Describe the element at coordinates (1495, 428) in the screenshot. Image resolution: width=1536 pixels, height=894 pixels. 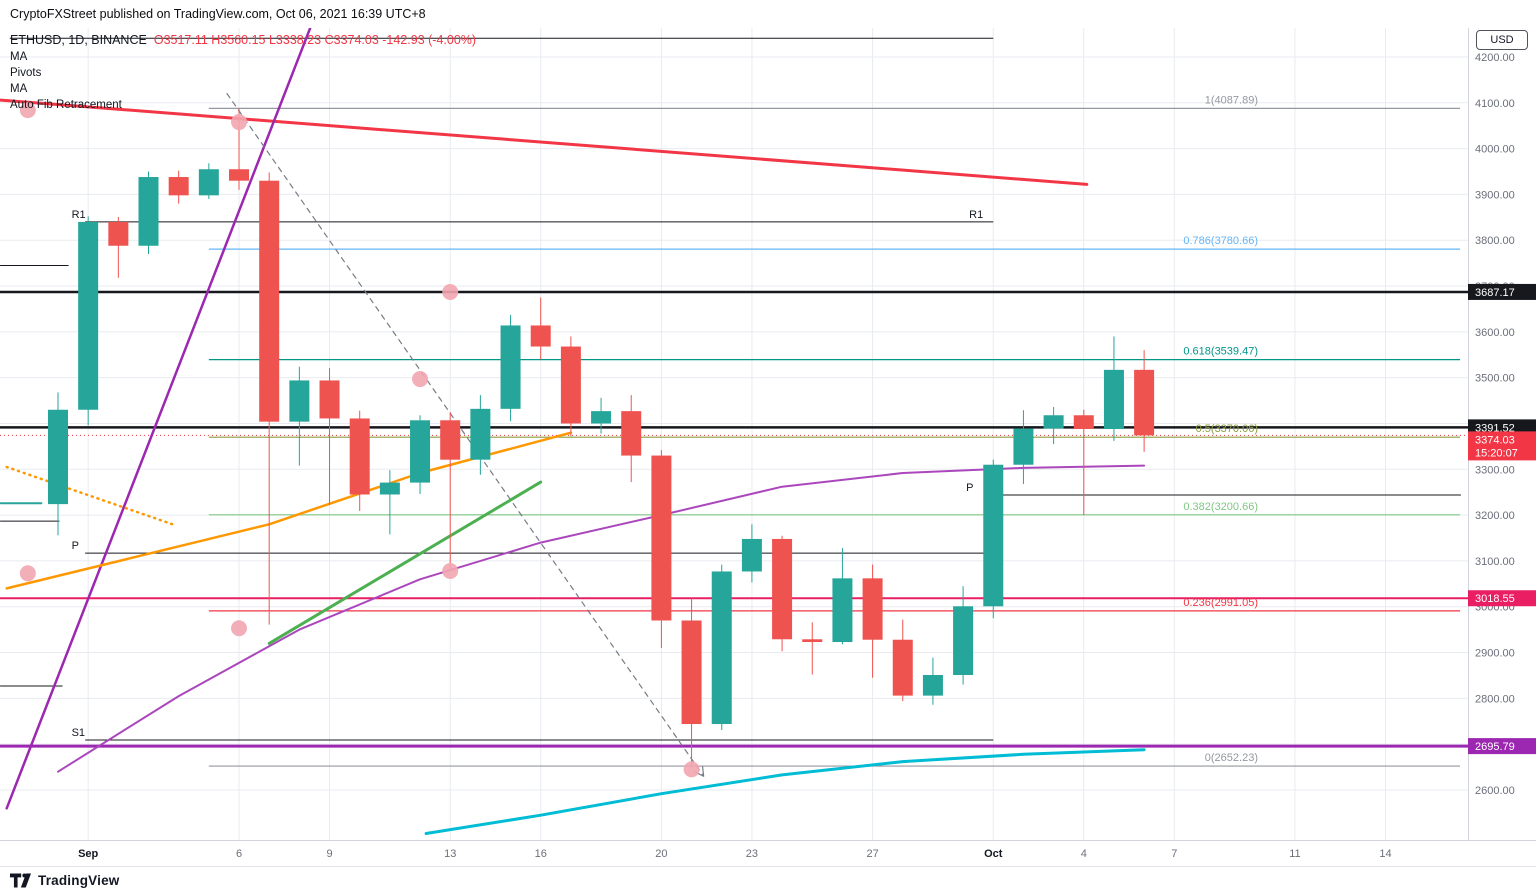
I see `price-badge-value: 3391.52` at that location.